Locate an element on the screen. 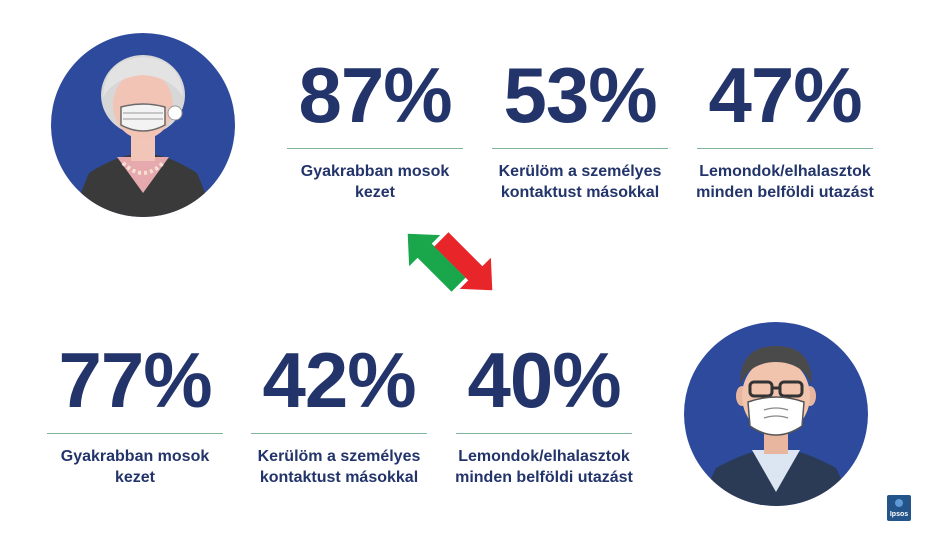  exchange-arrows-icon is located at coordinates (450, 262).